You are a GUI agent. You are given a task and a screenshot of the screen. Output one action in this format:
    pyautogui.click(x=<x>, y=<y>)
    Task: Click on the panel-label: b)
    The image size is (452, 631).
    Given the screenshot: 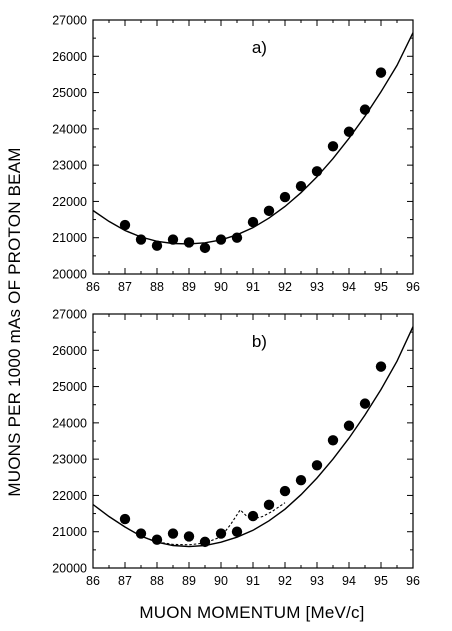 What is the action you would take?
    pyautogui.click(x=259, y=341)
    